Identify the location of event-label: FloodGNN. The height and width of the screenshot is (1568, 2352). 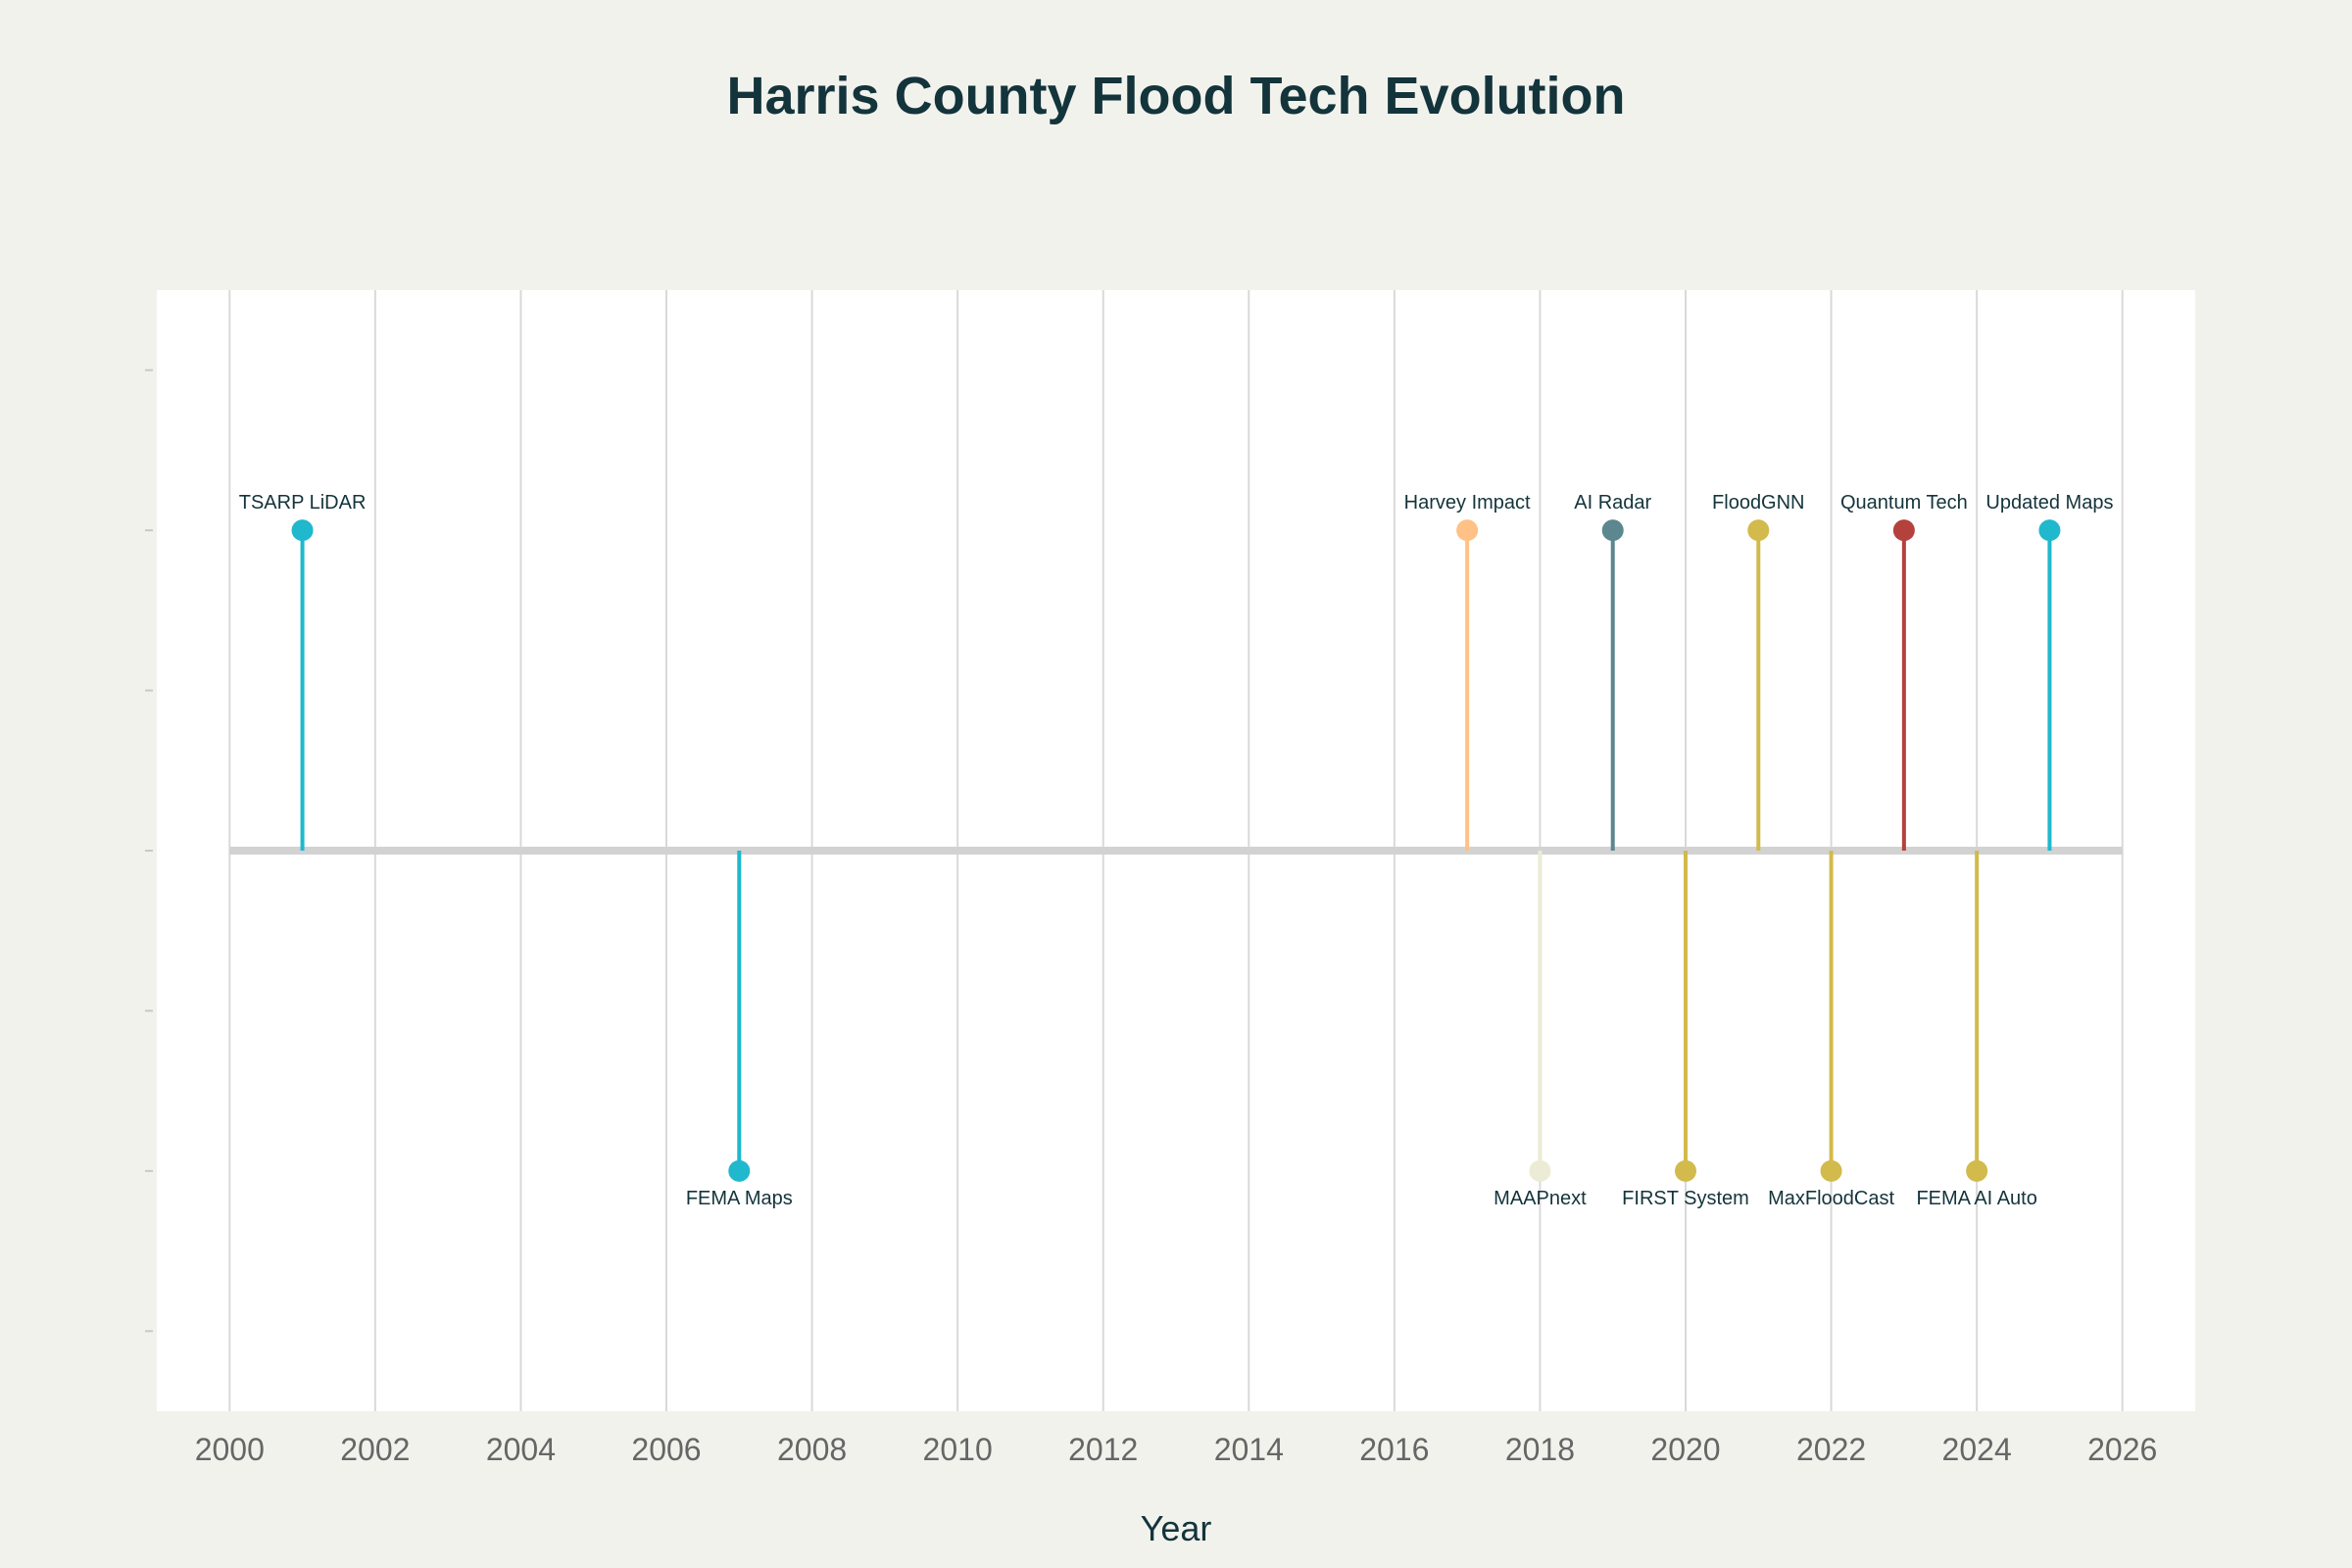
(1758, 503).